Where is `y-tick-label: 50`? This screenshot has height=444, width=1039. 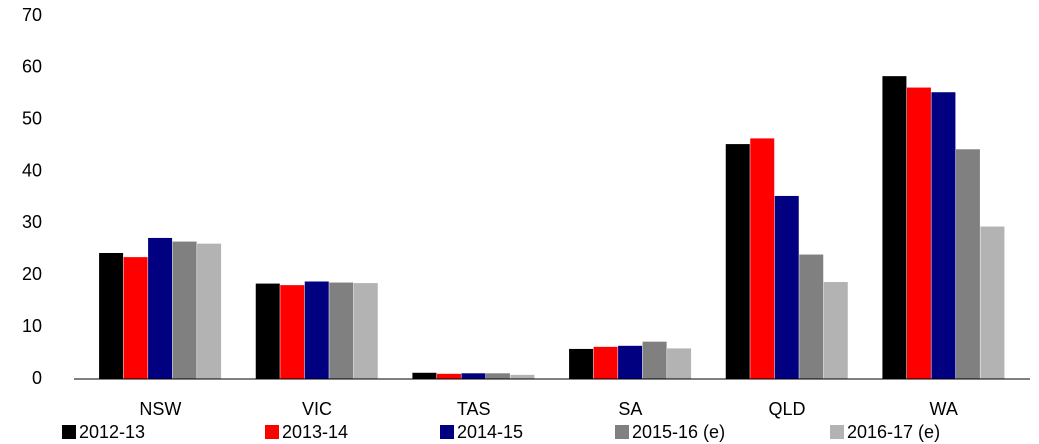
y-tick-label: 50 is located at coordinates (32, 118).